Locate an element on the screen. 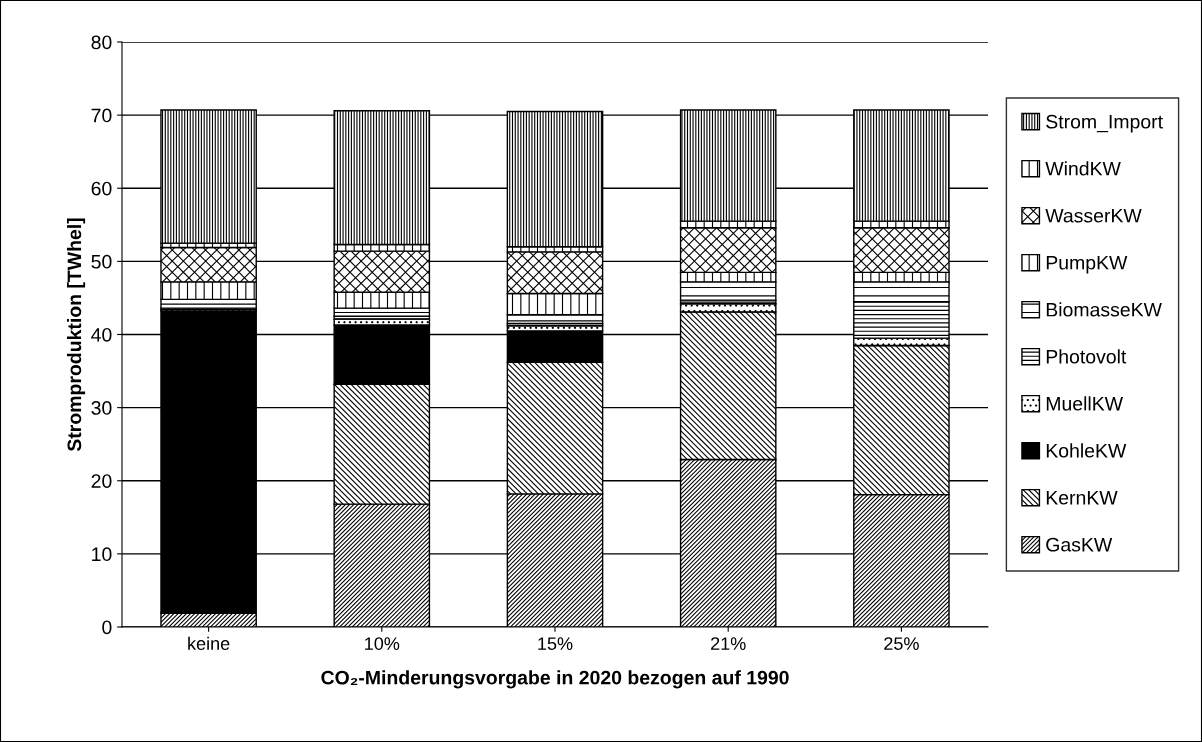  legend-label: PumpKW is located at coordinates (1087, 264).